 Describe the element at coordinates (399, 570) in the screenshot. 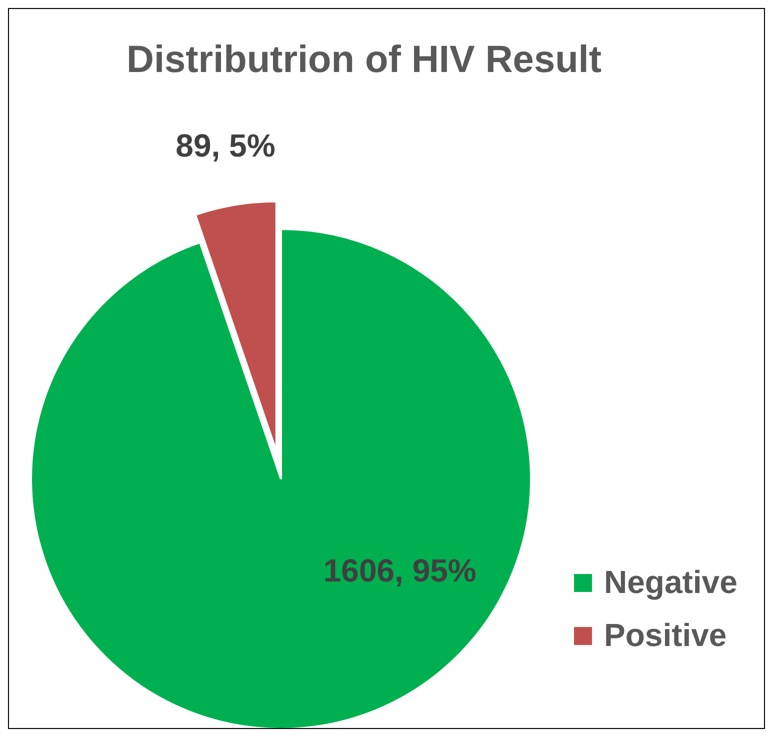

I see `data-label: 1606, 95%` at that location.